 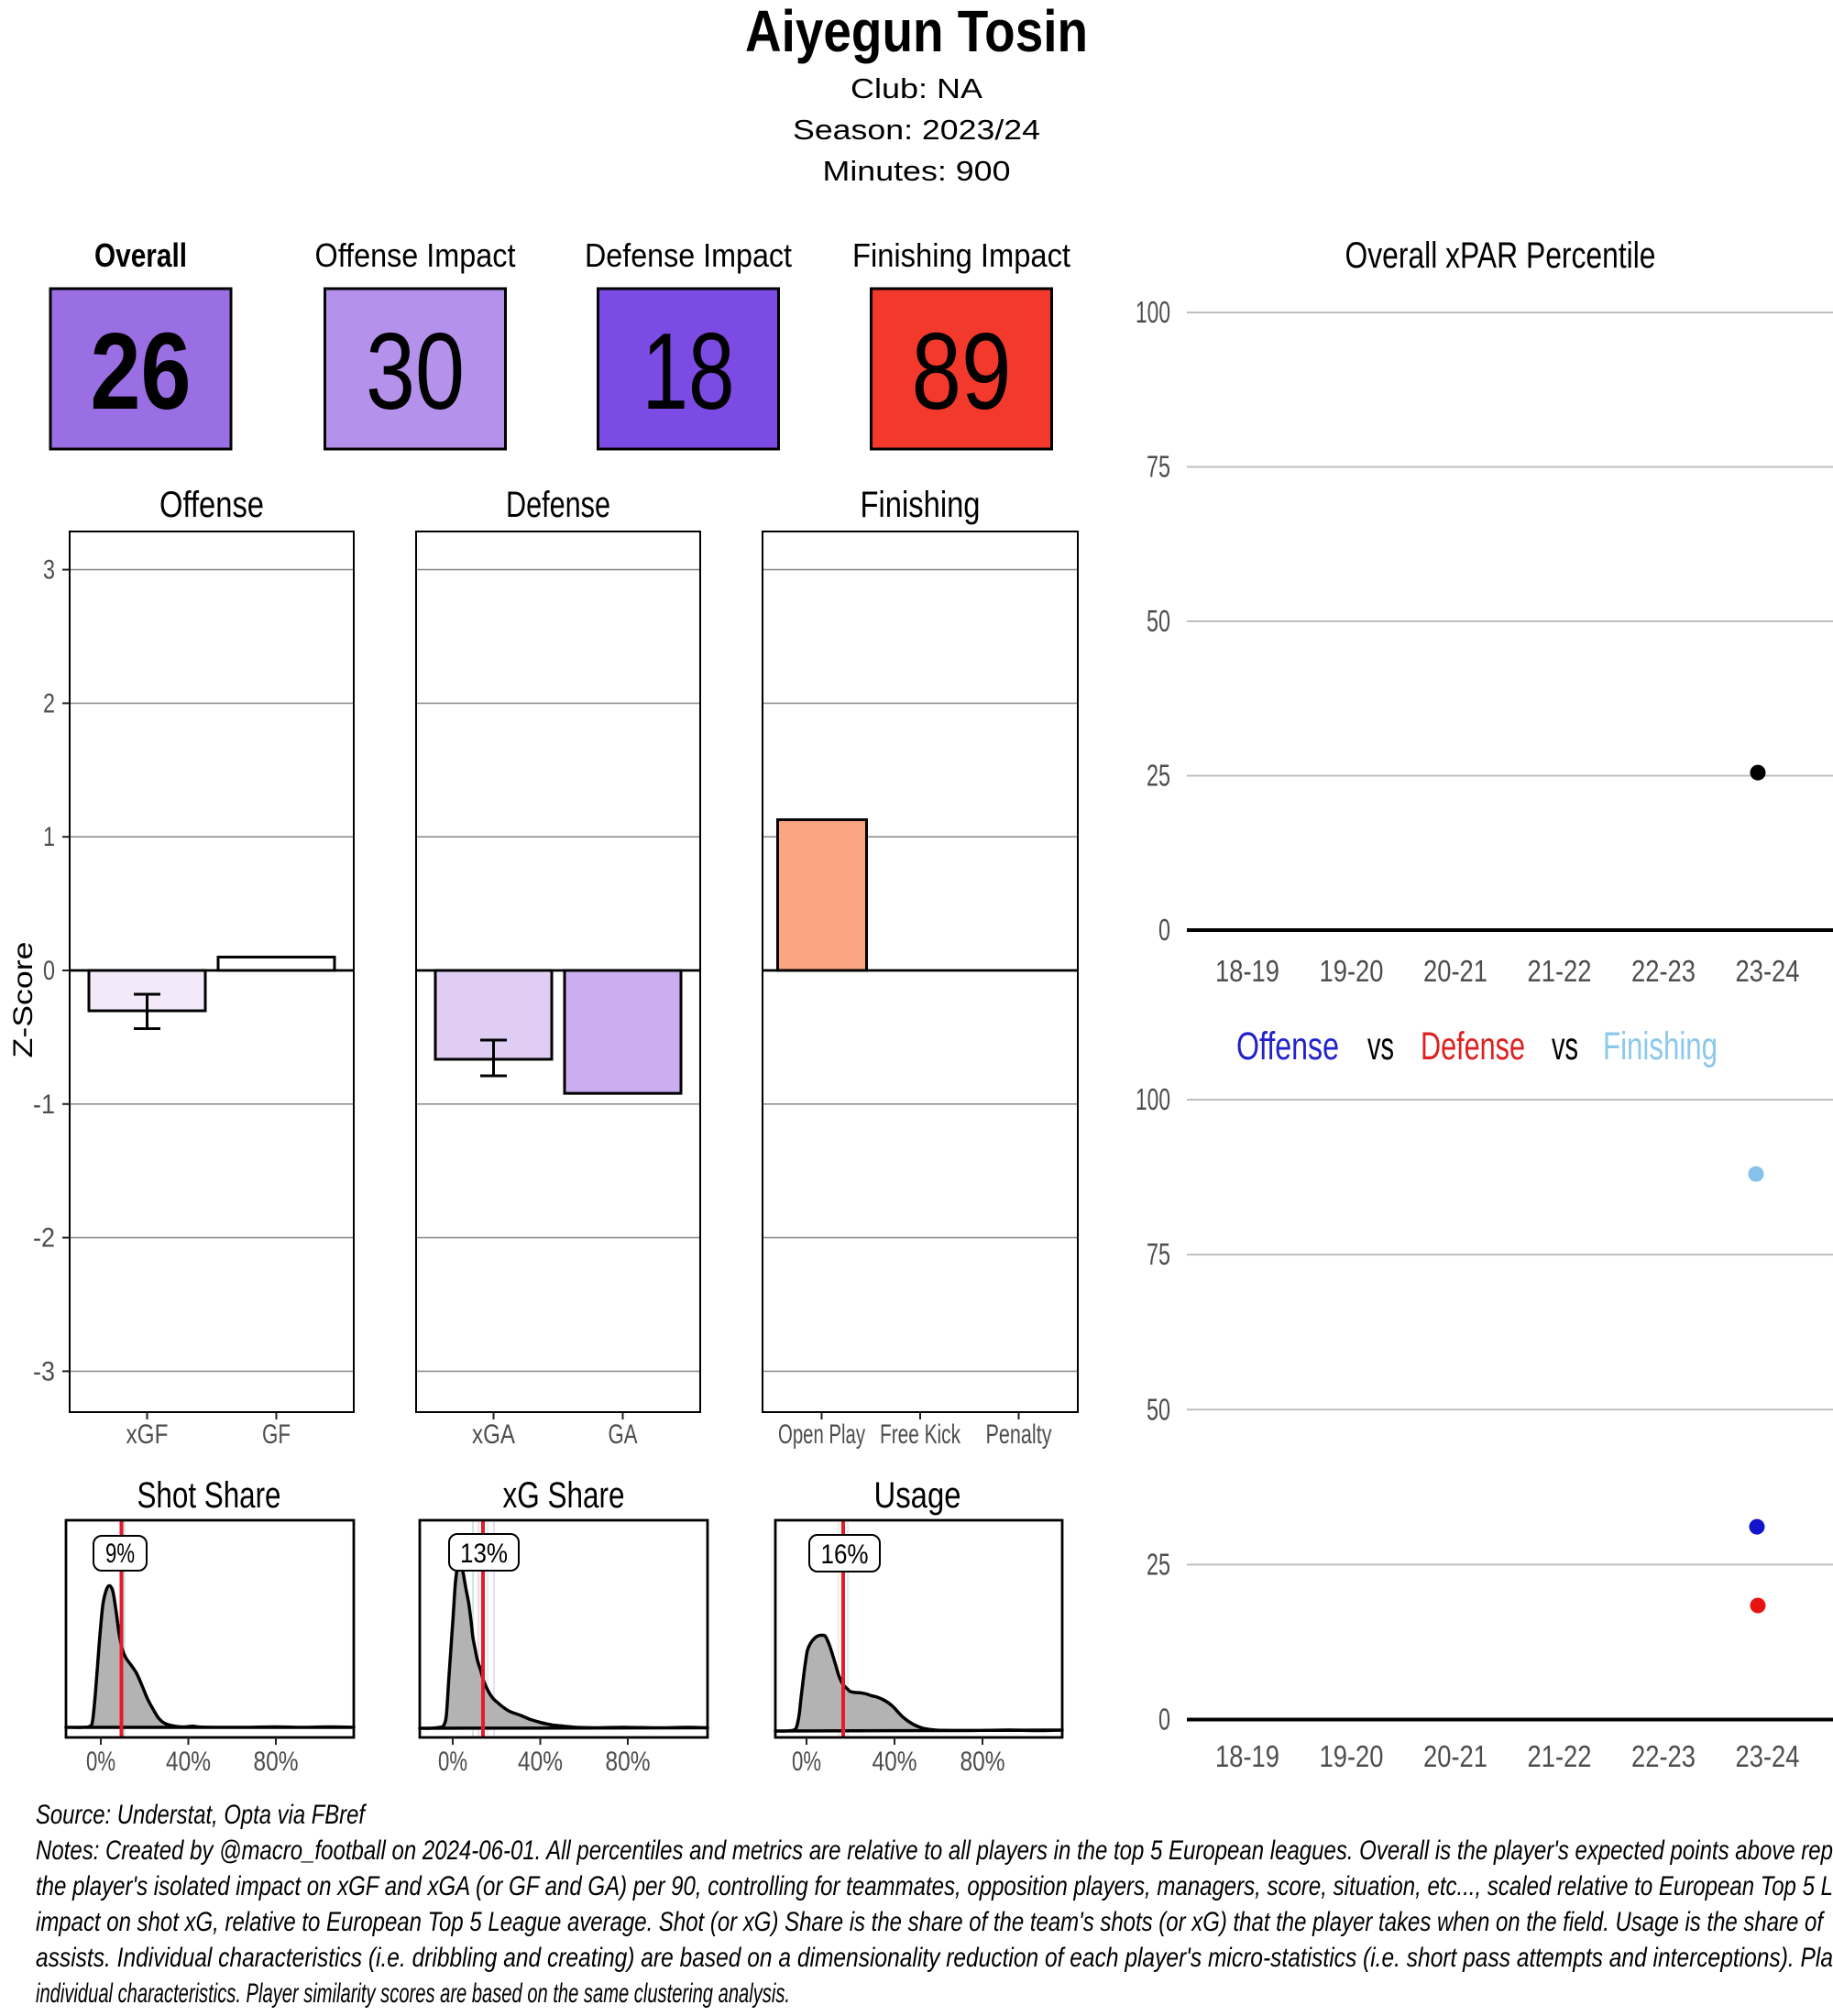 What do you see at coordinates (49, 837) in the screenshot?
I see `svg-text: 1` at bounding box center [49, 837].